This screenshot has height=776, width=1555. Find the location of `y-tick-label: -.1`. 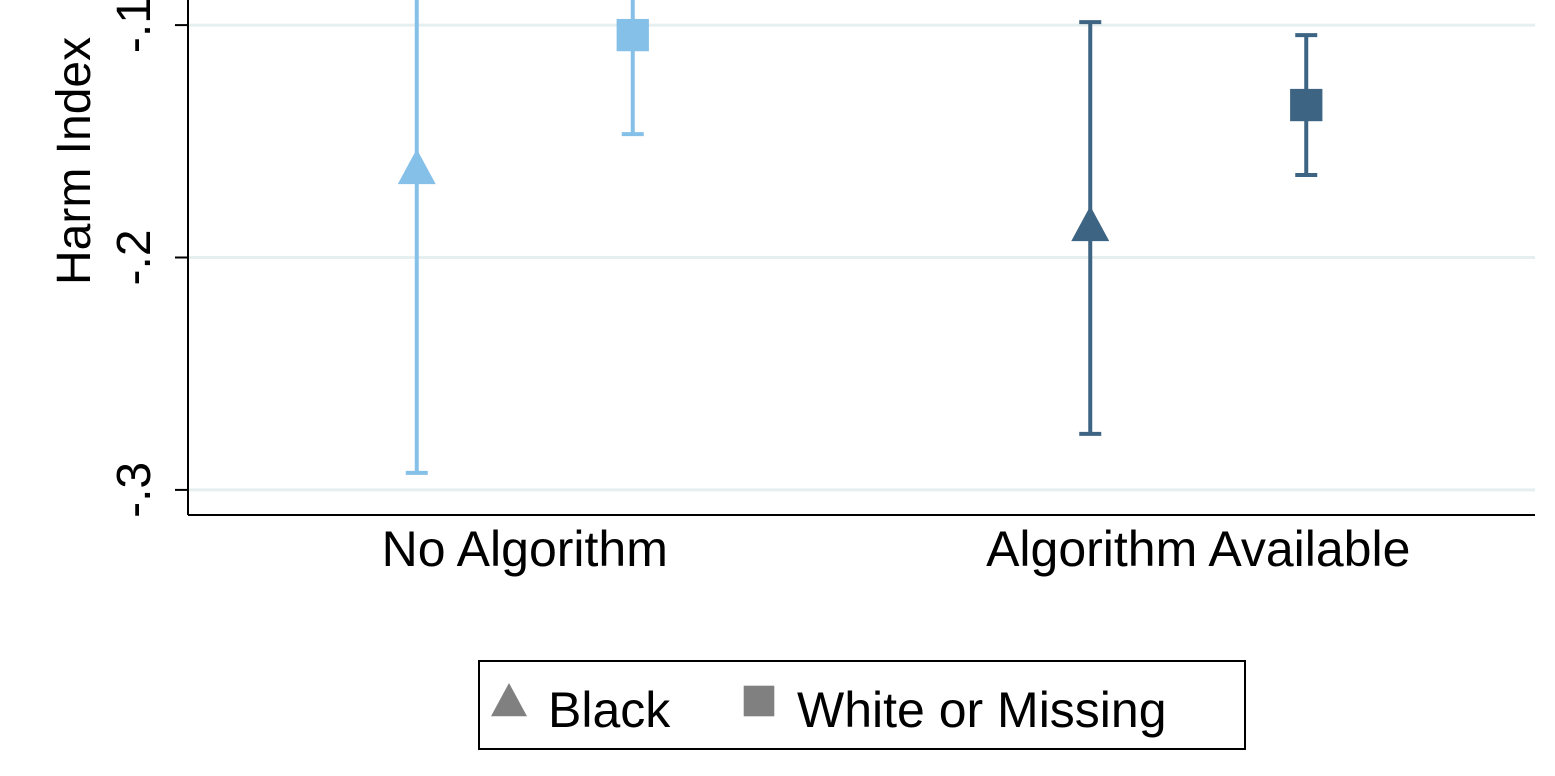

y-tick-label: -.1 is located at coordinates (134, 26).